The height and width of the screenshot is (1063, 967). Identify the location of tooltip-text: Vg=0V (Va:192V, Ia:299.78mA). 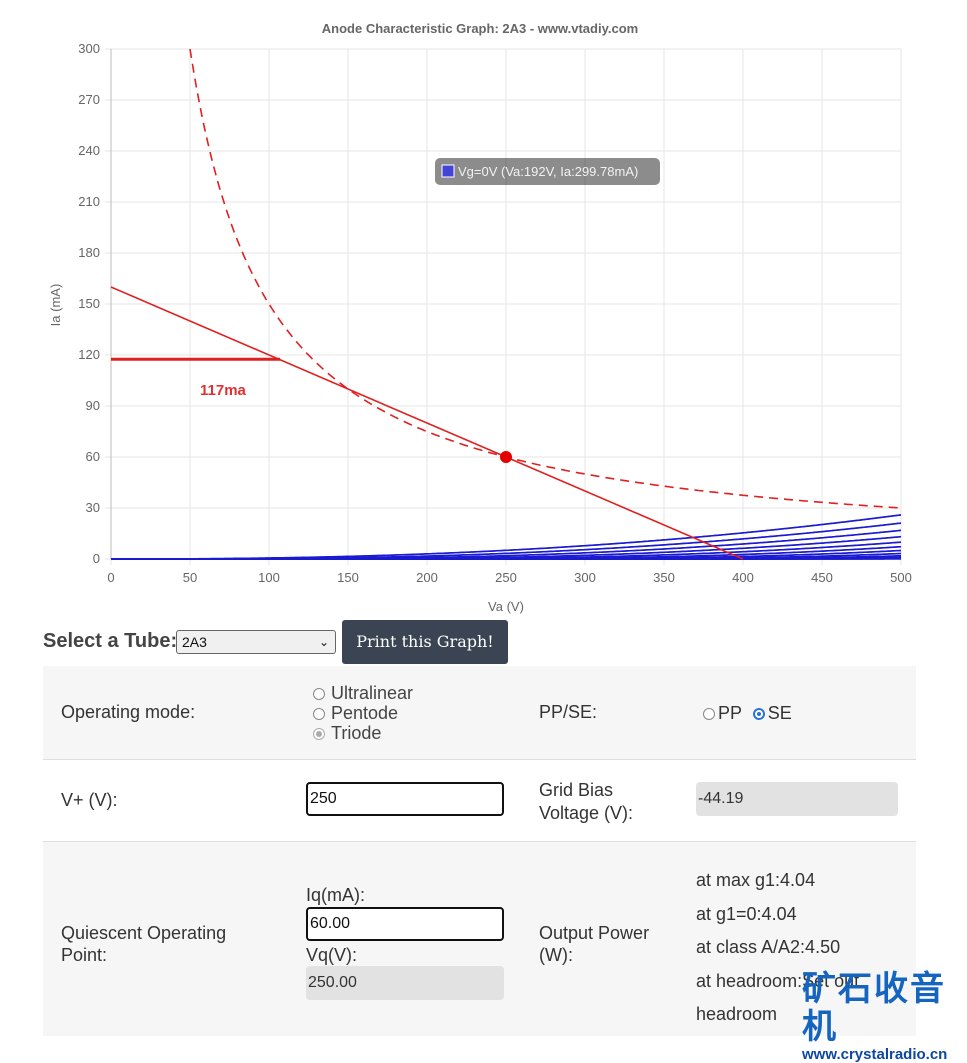
(548, 171).